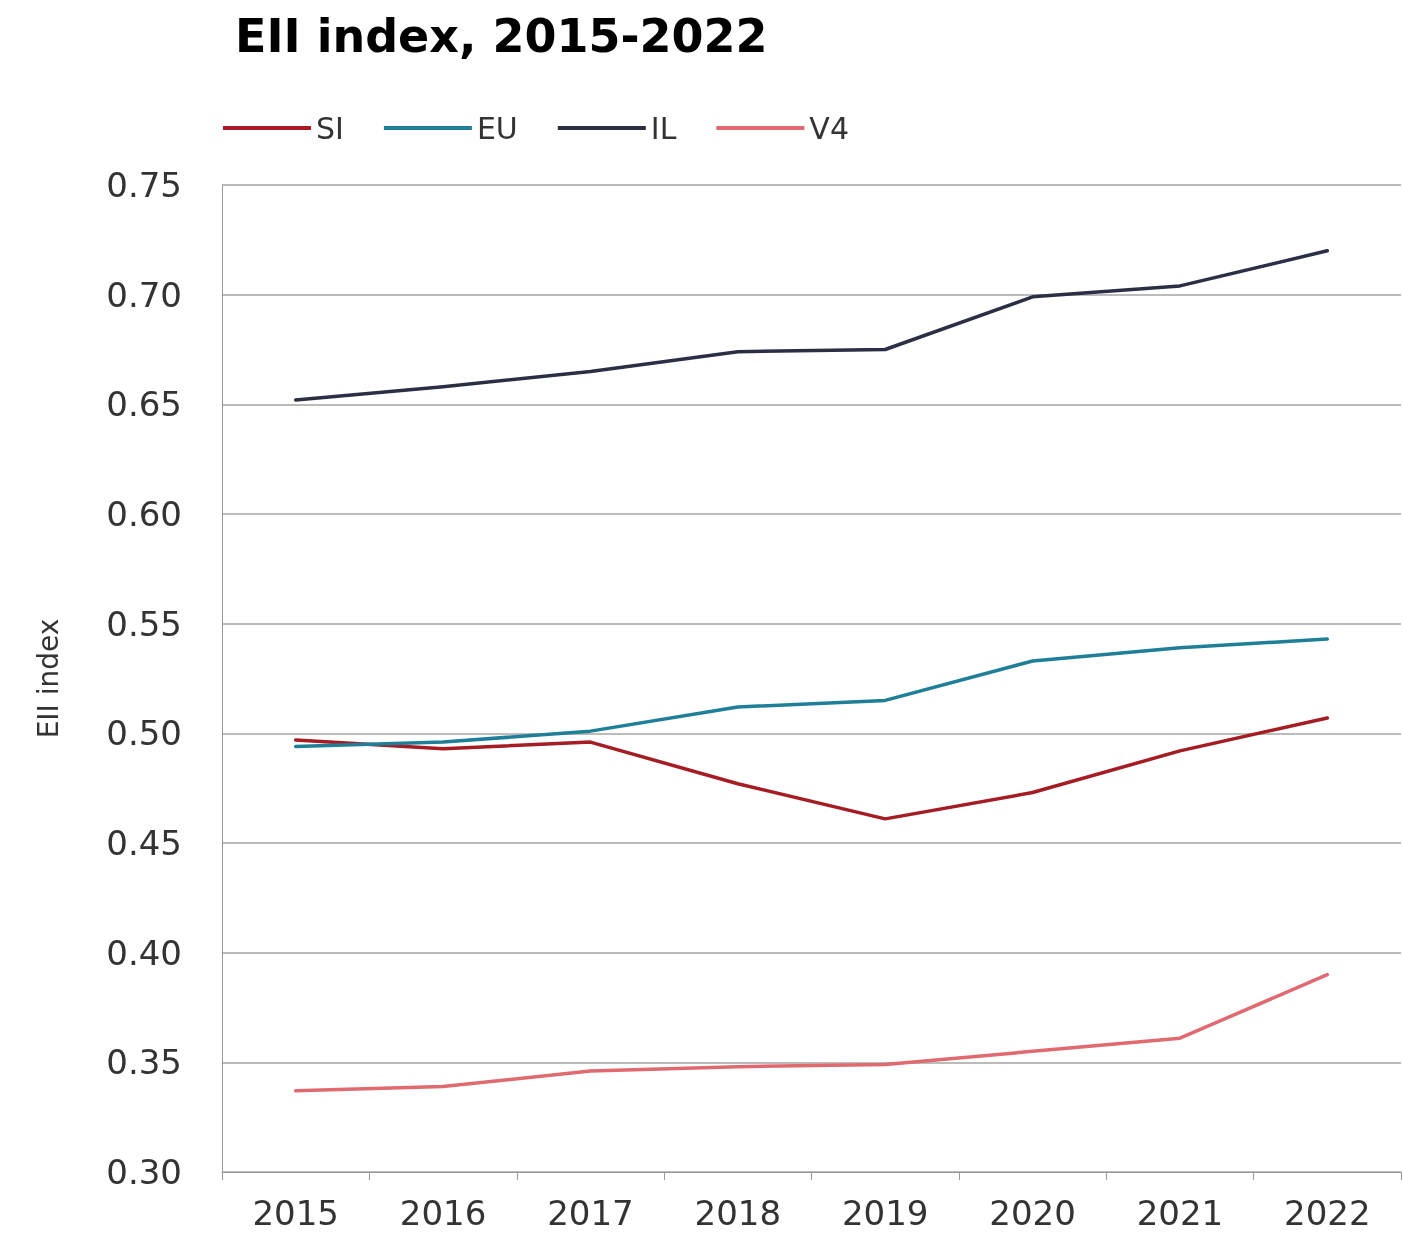 The height and width of the screenshot is (1245, 1403). What do you see at coordinates (1180, 1213) in the screenshot?
I see `x-tick-label: 2021` at bounding box center [1180, 1213].